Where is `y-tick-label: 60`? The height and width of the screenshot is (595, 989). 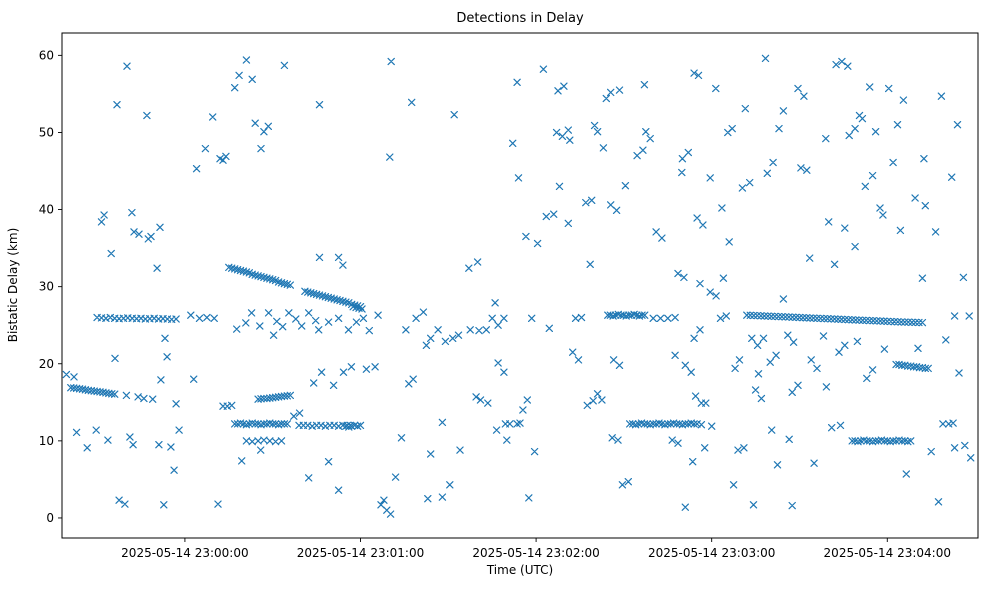
y-tick-label: 60 is located at coordinates (46, 55).